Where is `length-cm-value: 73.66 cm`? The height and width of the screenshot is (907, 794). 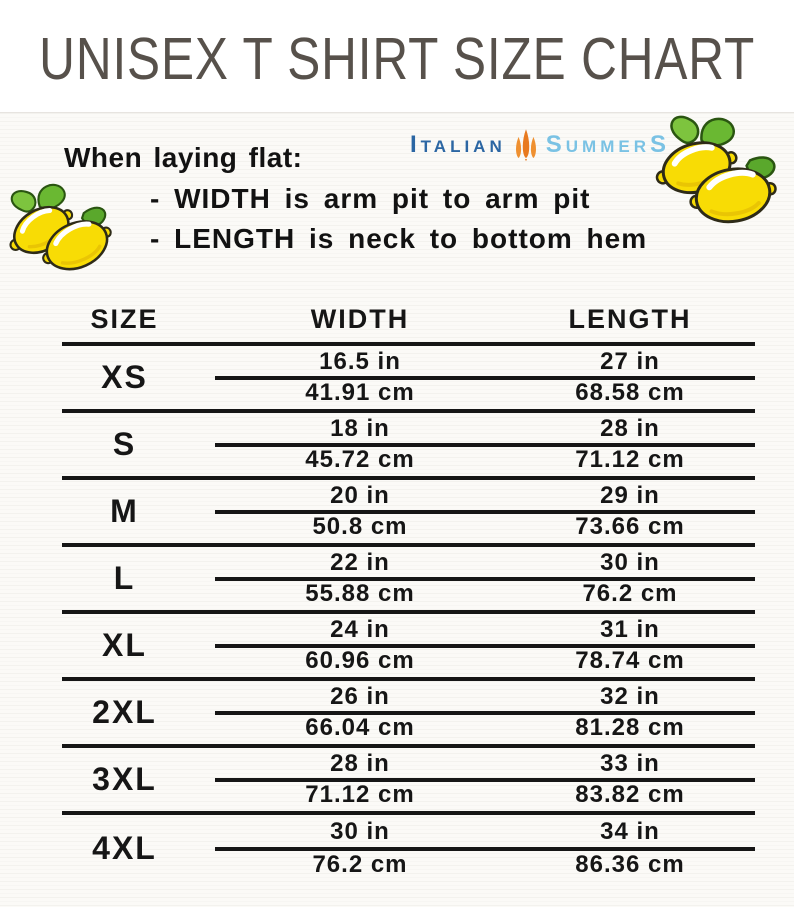 length-cm-value: 73.66 cm is located at coordinates (630, 527).